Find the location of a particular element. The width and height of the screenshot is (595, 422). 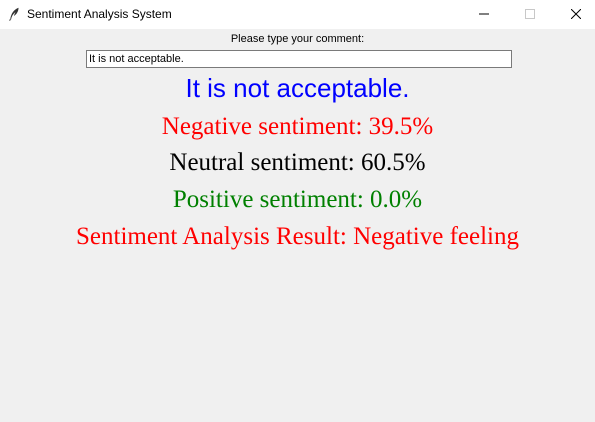

echo-text: It is not acceptable. is located at coordinates (297, 88).